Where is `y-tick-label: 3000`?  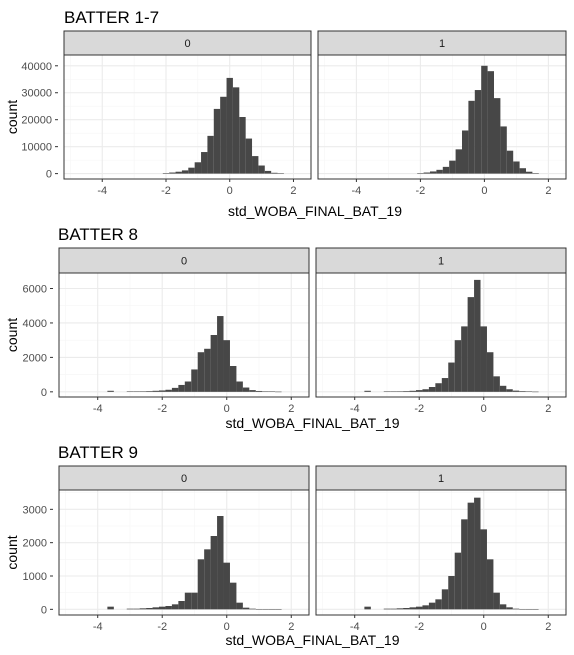
y-tick-label: 3000 is located at coordinates (35, 510).